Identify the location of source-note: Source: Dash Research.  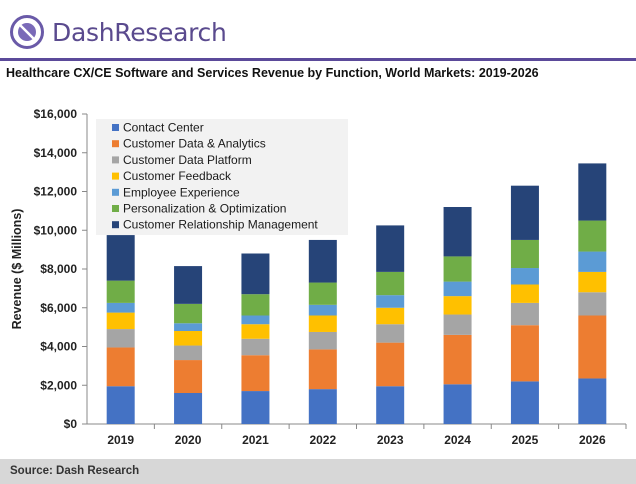
(75, 471).